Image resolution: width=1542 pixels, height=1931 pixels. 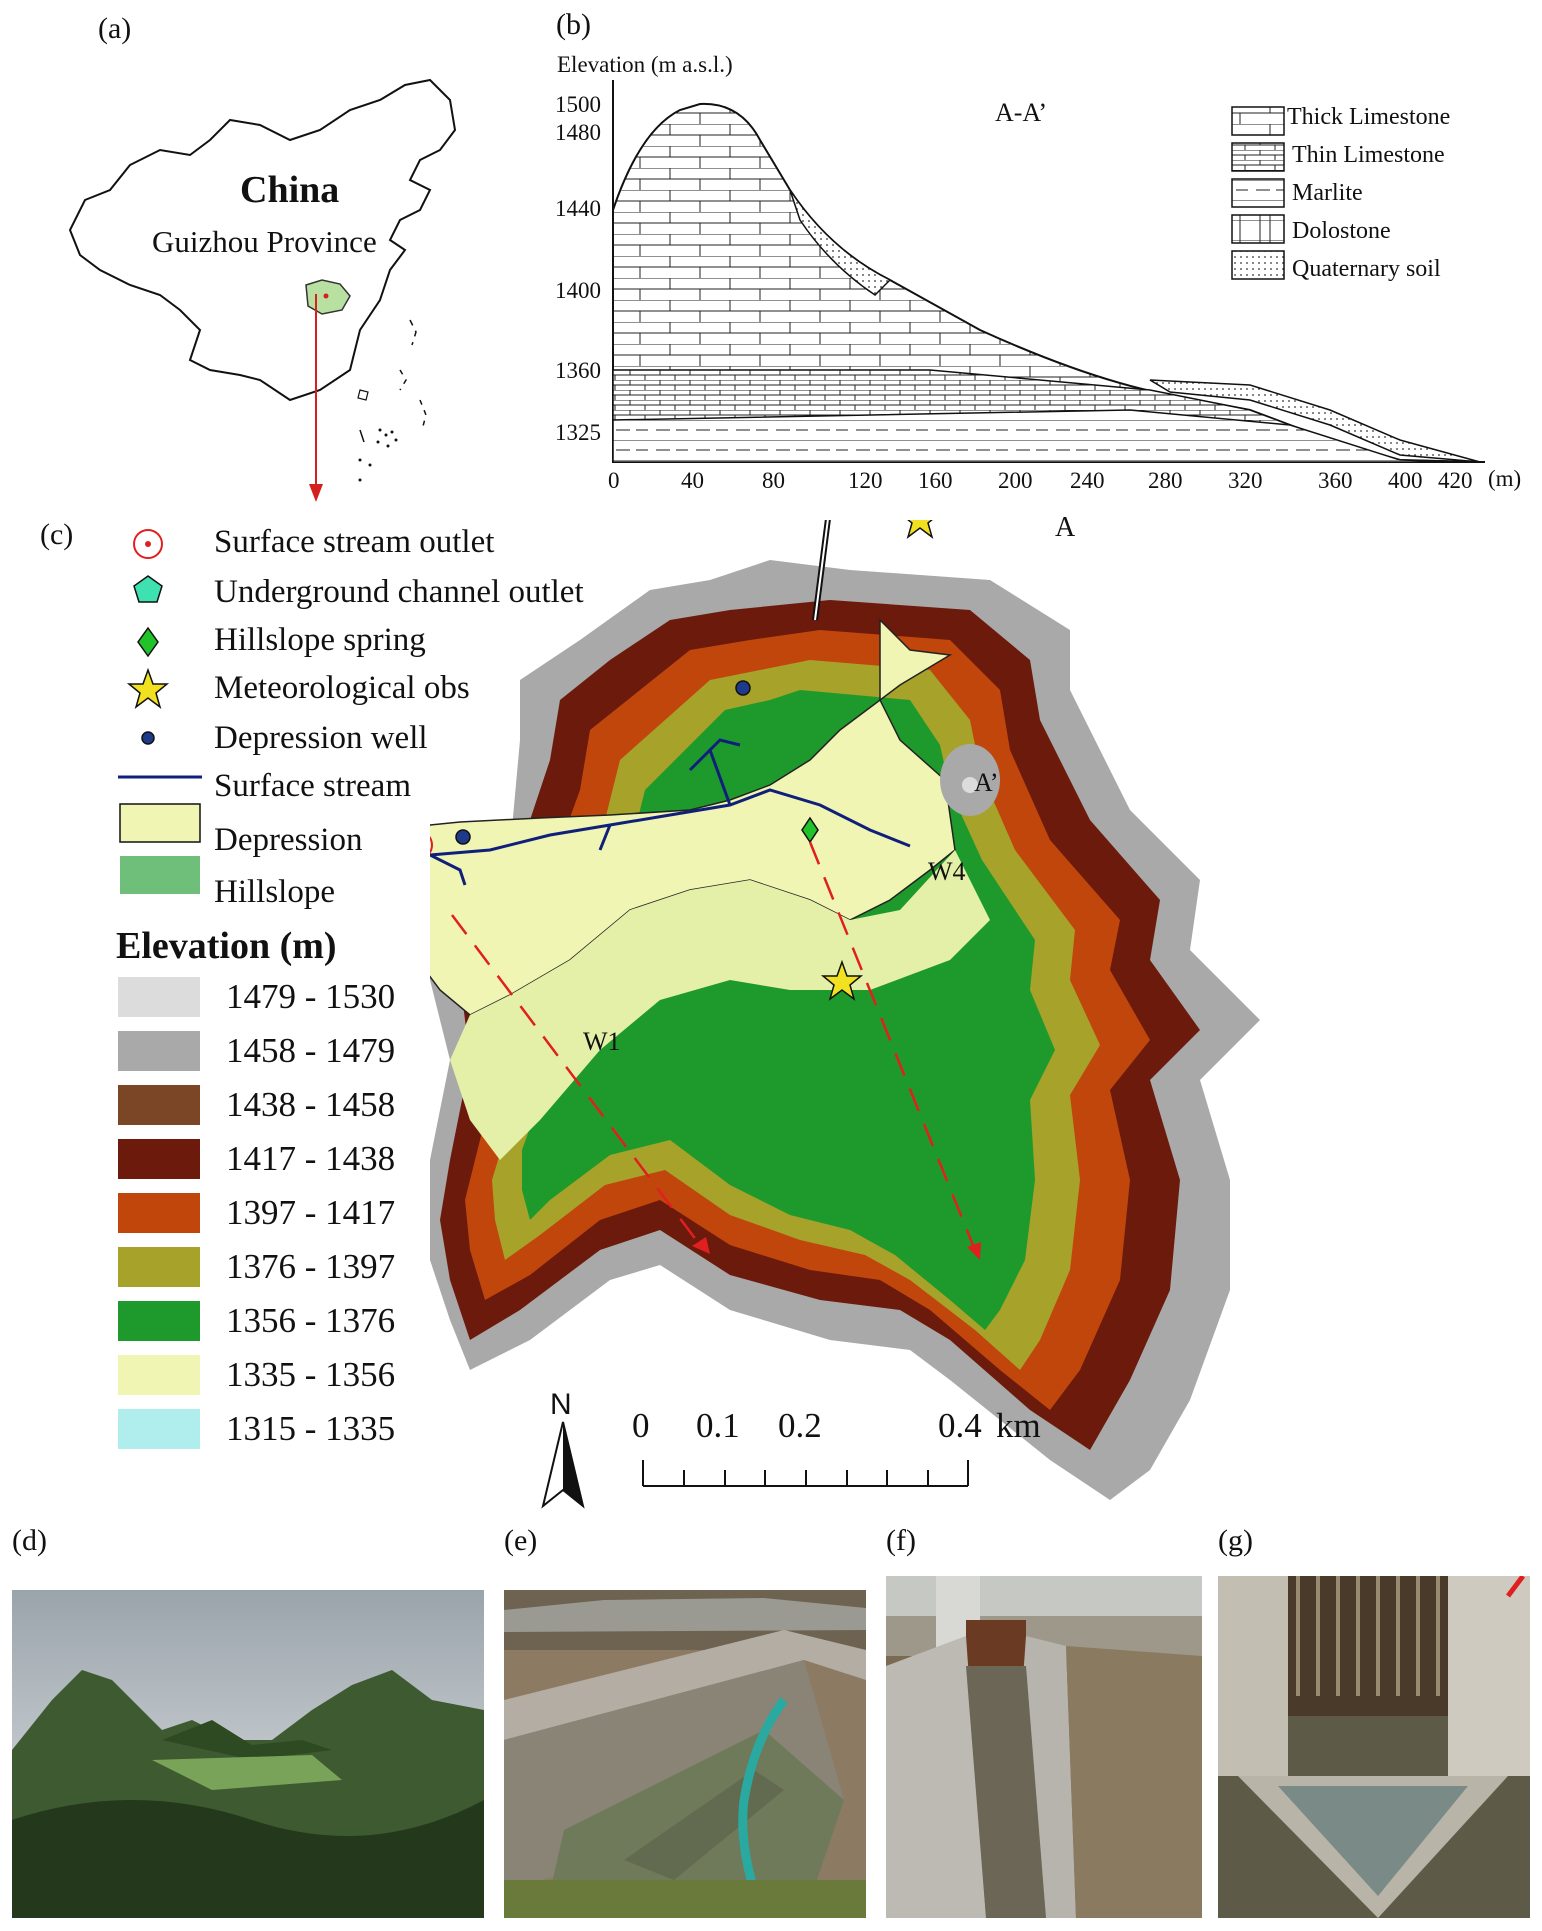 I want to click on province-name: Guizhou Province, so click(x=264, y=241).